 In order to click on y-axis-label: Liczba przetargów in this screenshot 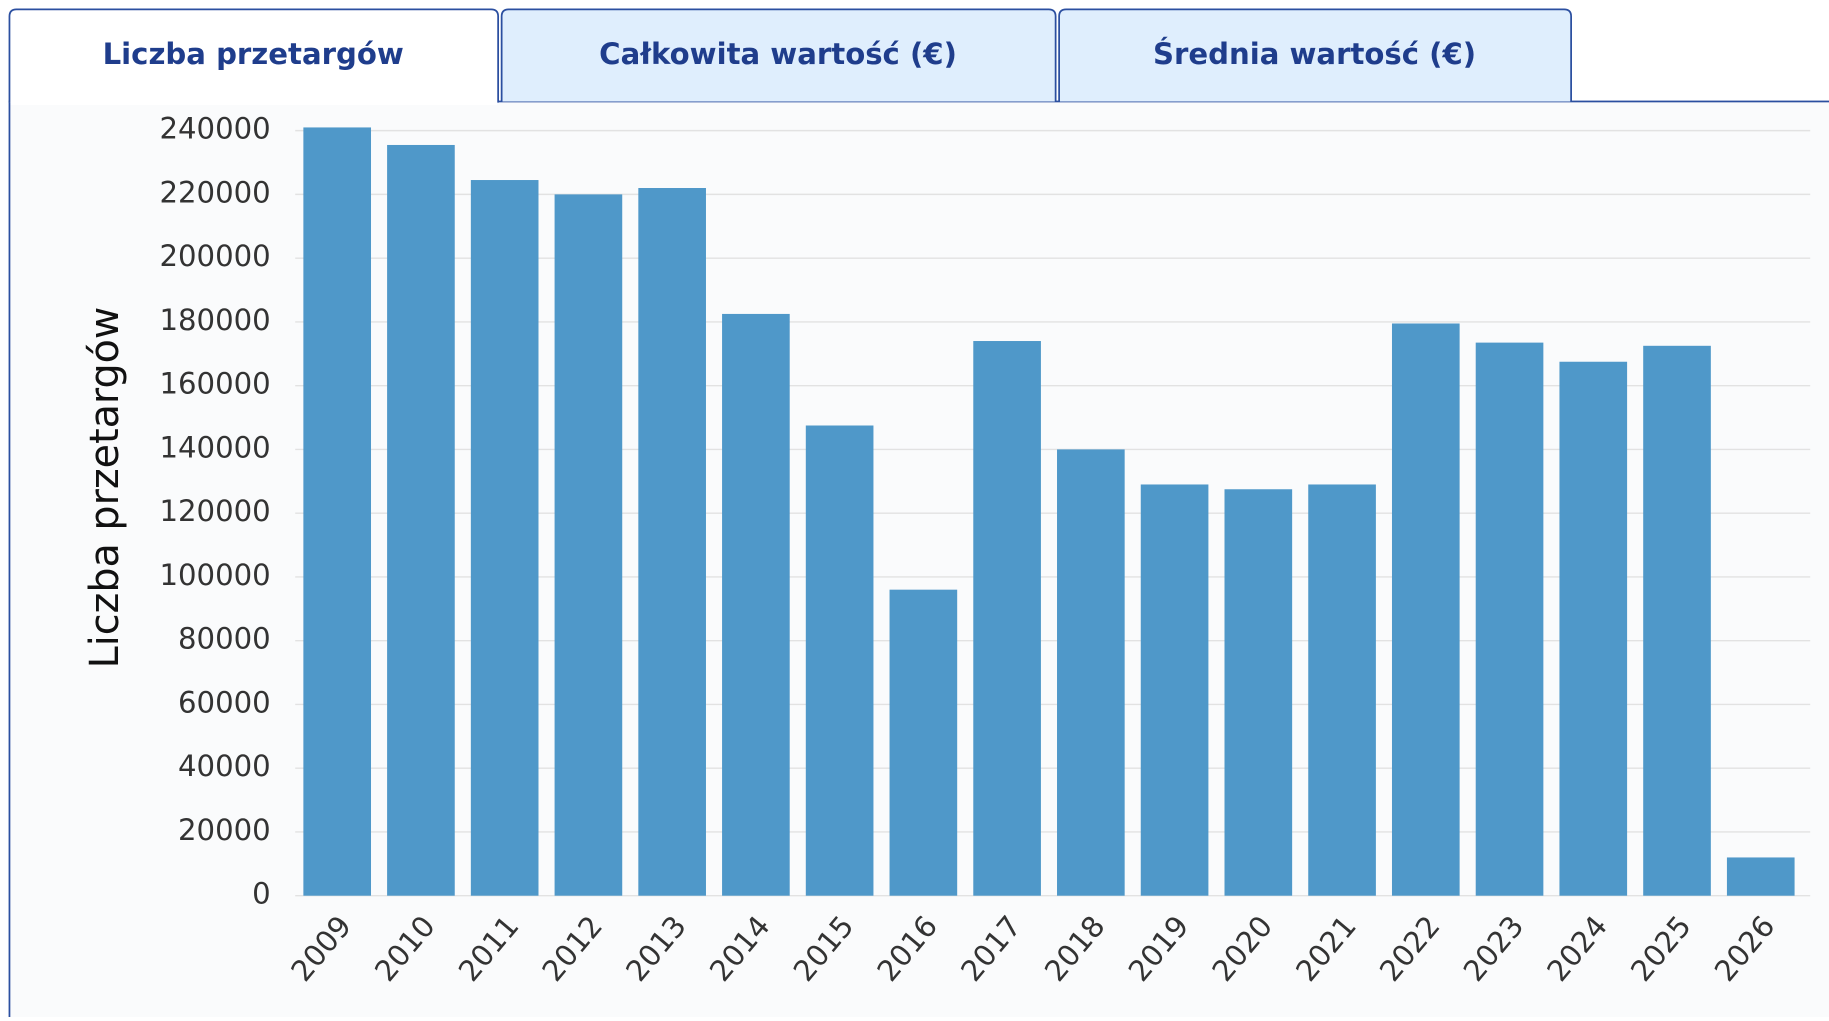, I will do `click(105, 488)`.